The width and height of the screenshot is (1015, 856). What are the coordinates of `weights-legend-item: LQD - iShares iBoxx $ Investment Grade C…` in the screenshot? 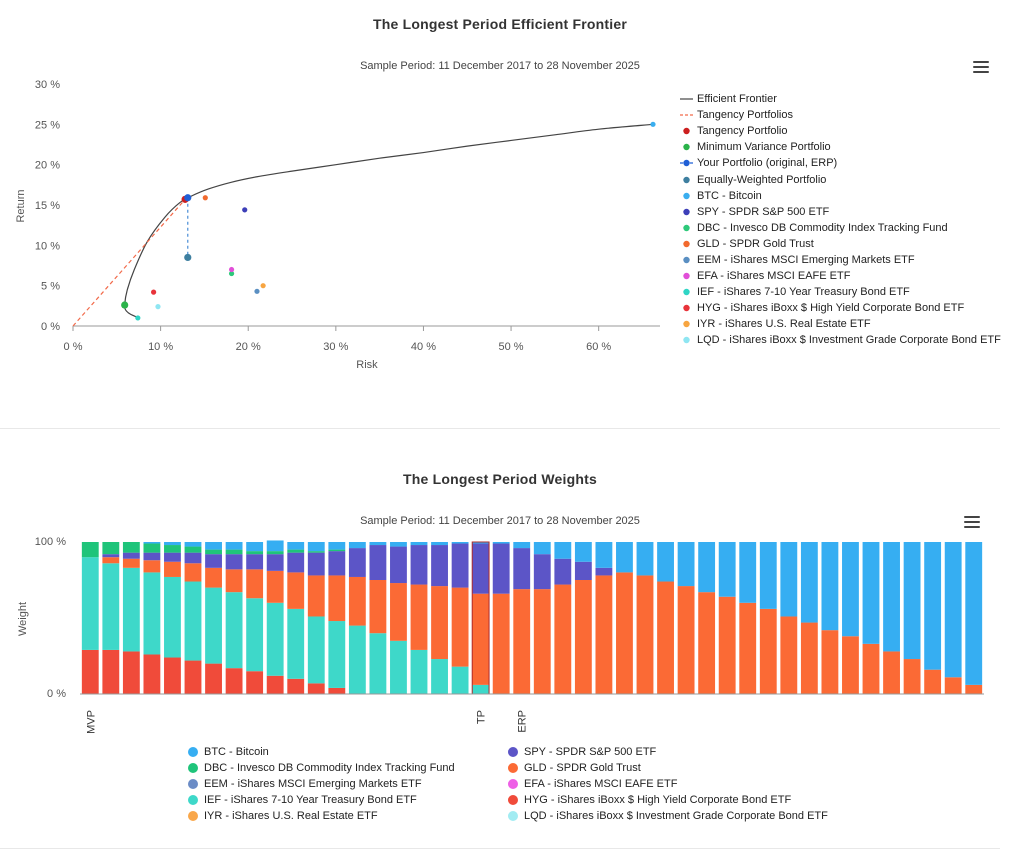 It's located at (668, 816).